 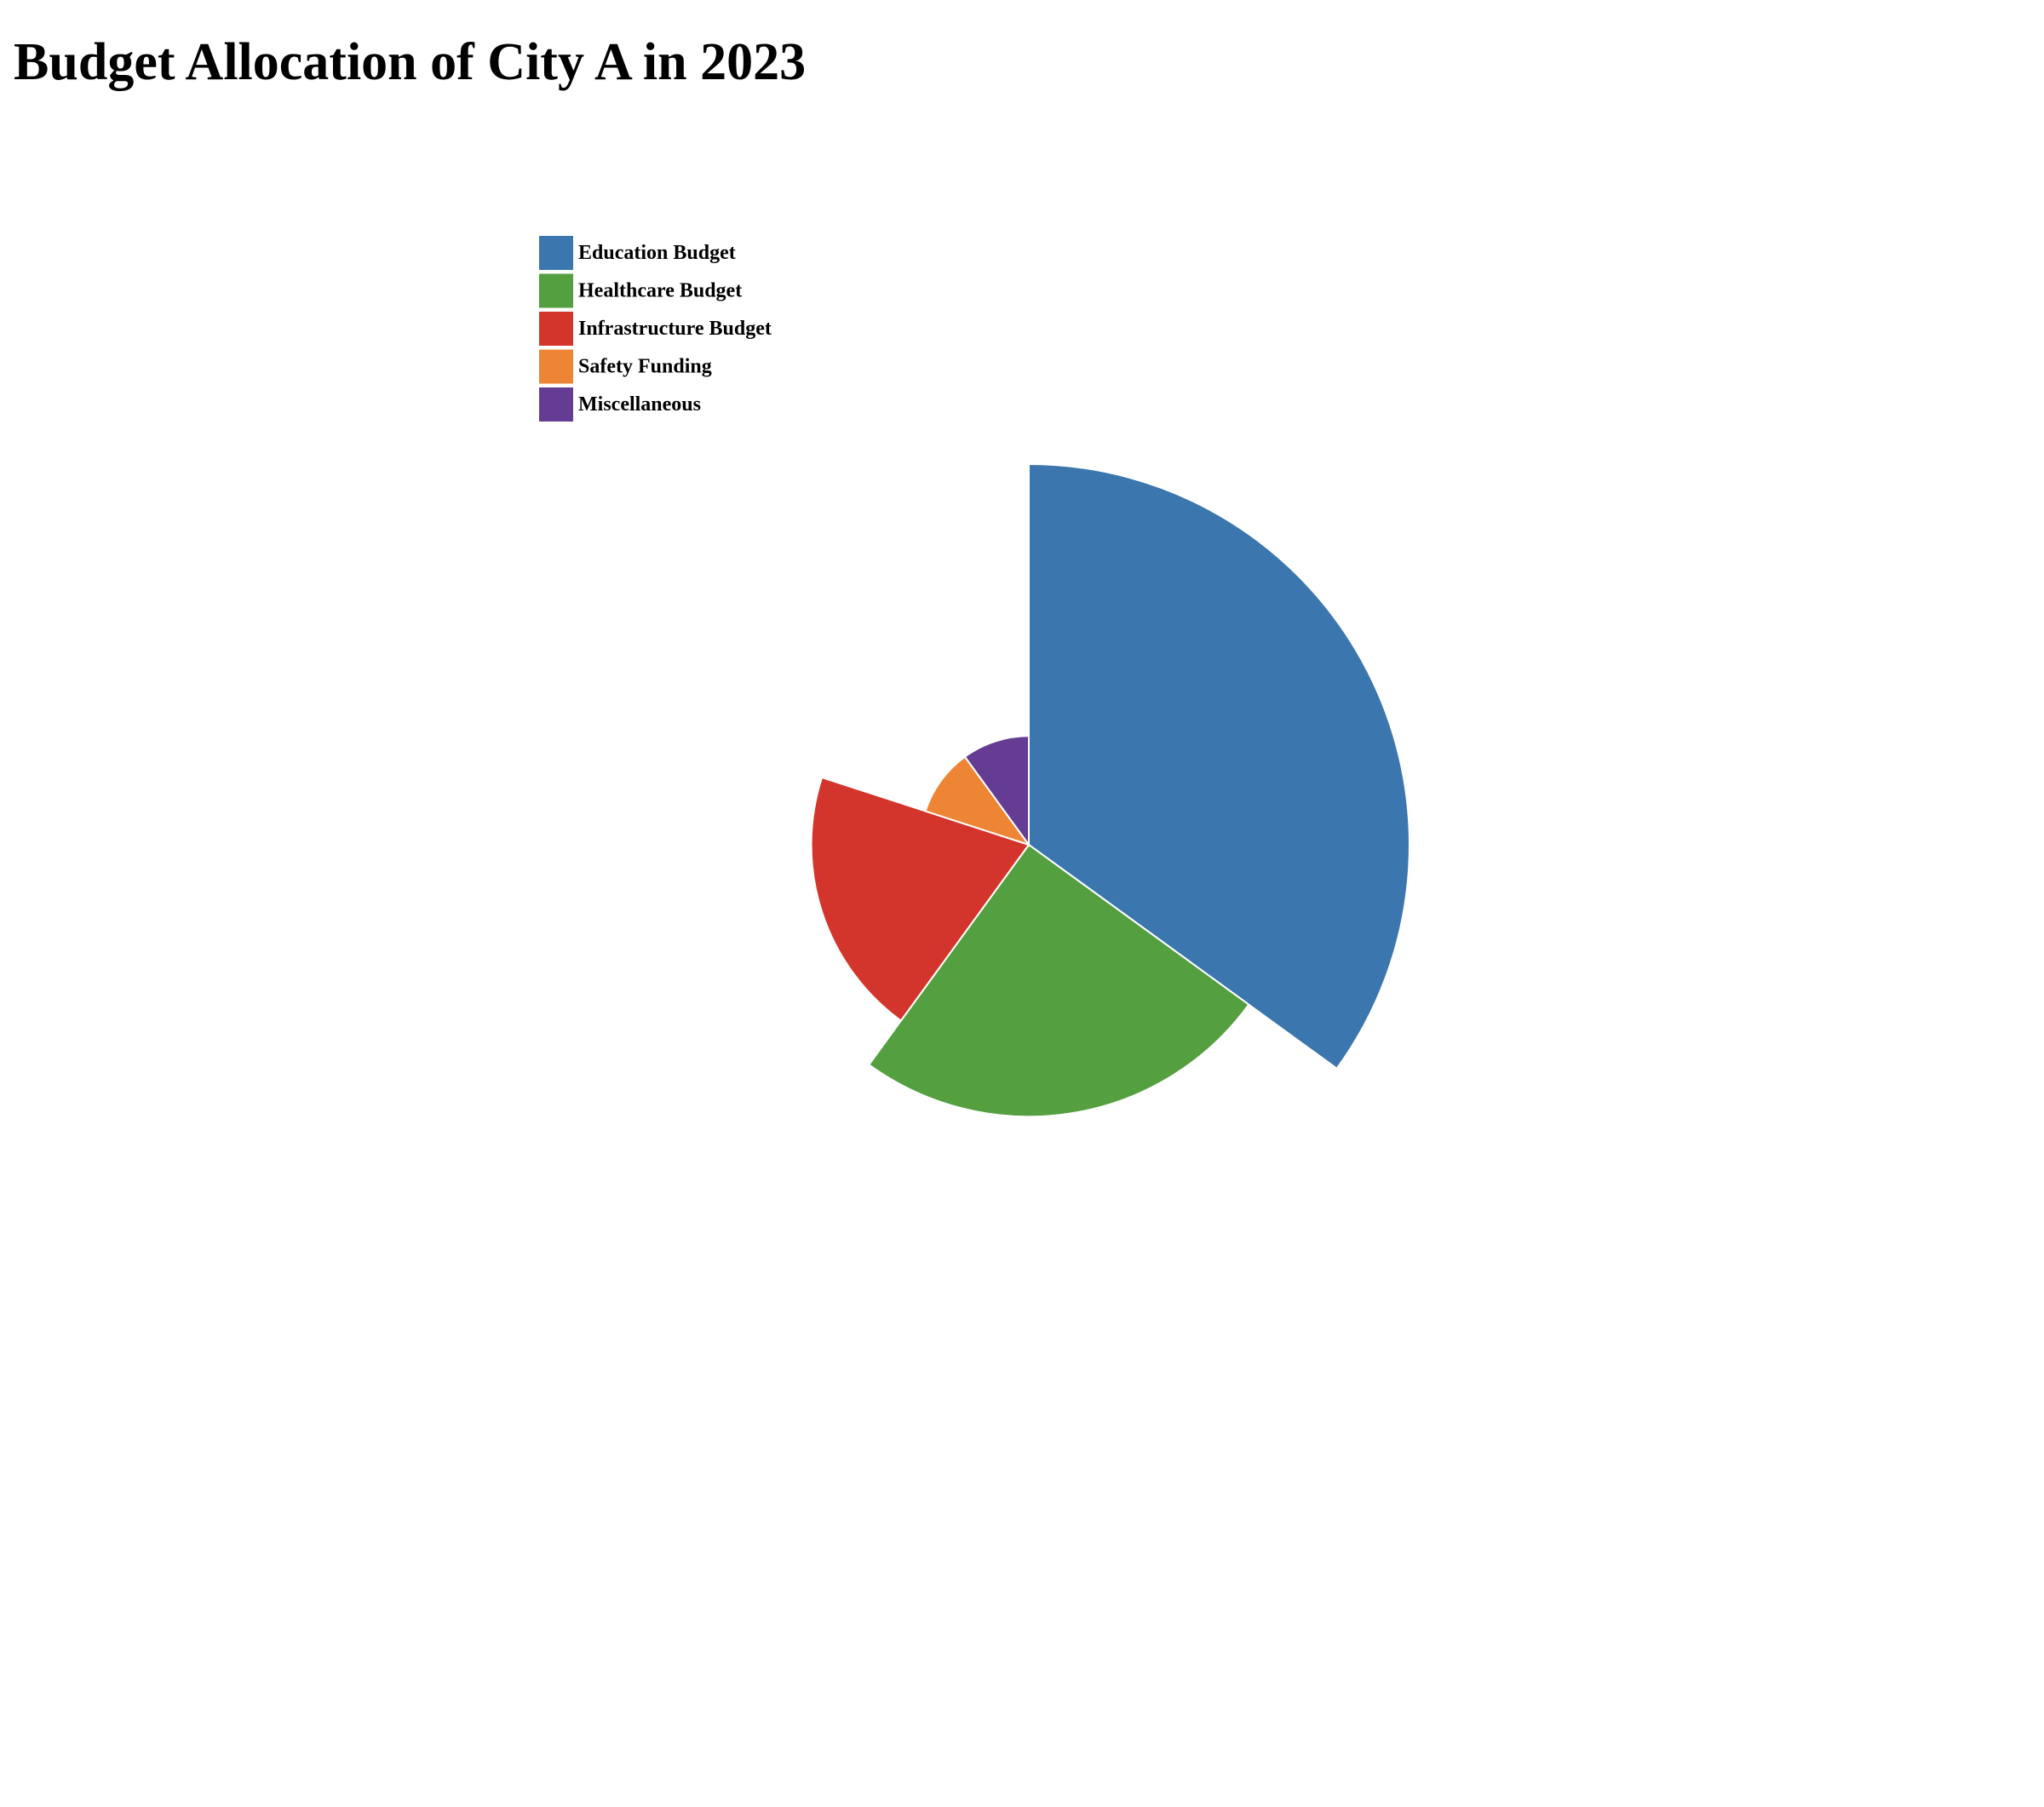 What do you see at coordinates (657, 253) in the screenshot?
I see `legend-label: Education Budget` at bounding box center [657, 253].